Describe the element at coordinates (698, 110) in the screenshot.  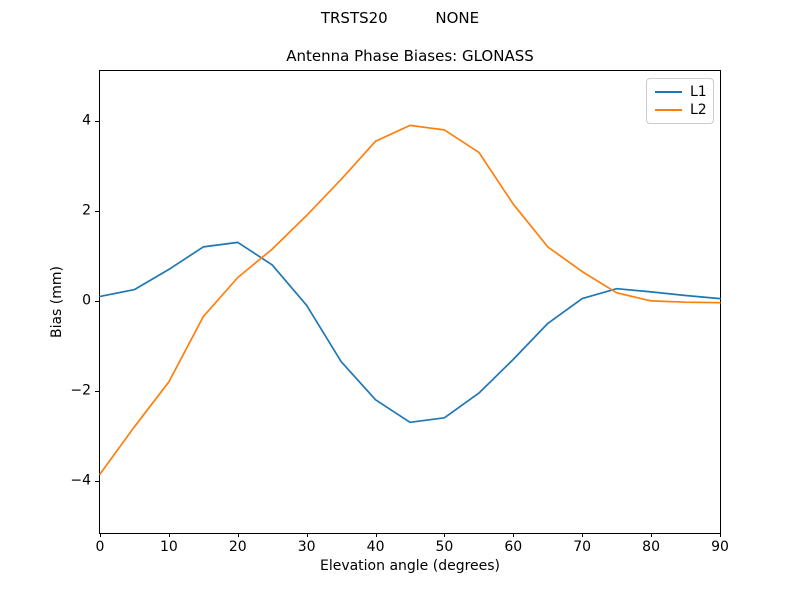
I see `legend-label-l2: L2` at that location.